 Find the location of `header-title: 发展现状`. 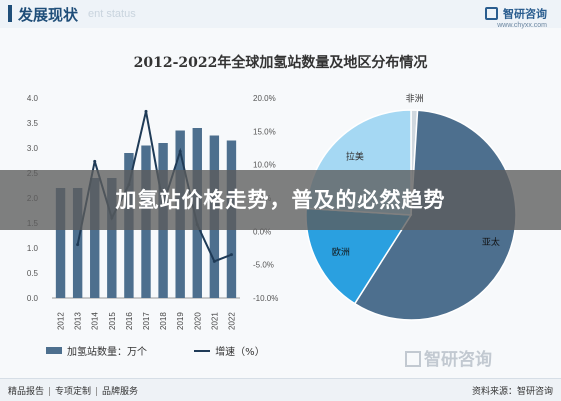

header-title: 发展现状 is located at coordinates (48, 15).